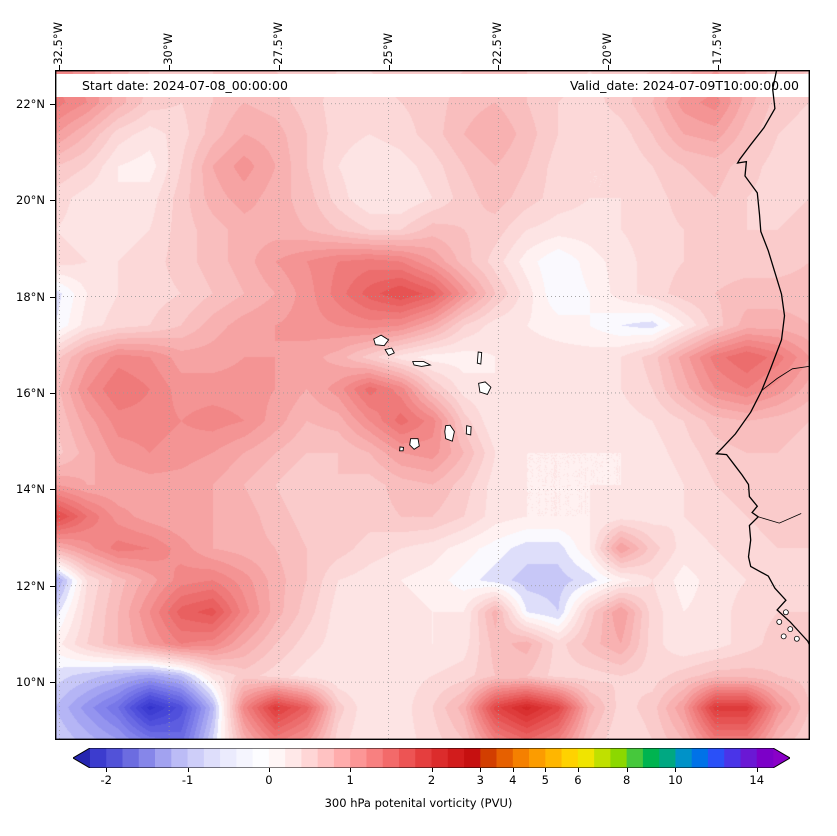  Describe the element at coordinates (781, 758) in the screenshot. I see `colorbar-right-arrow` at that location.